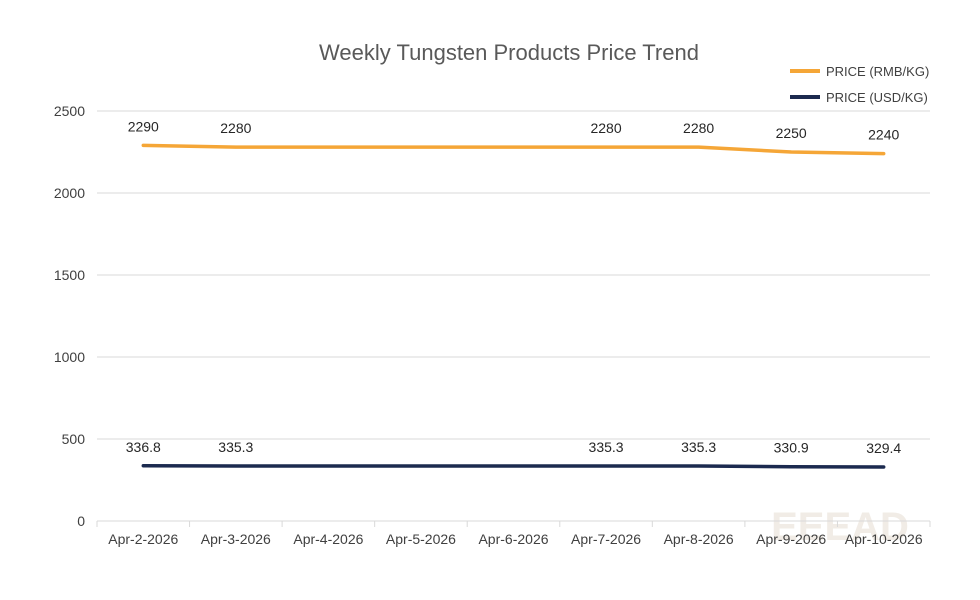 This screenshot has height=600, width=980. What do you see at coordinates (143, 126) in the screenshot?
I see `data-label: 2290` at bounding box center [143, 126].